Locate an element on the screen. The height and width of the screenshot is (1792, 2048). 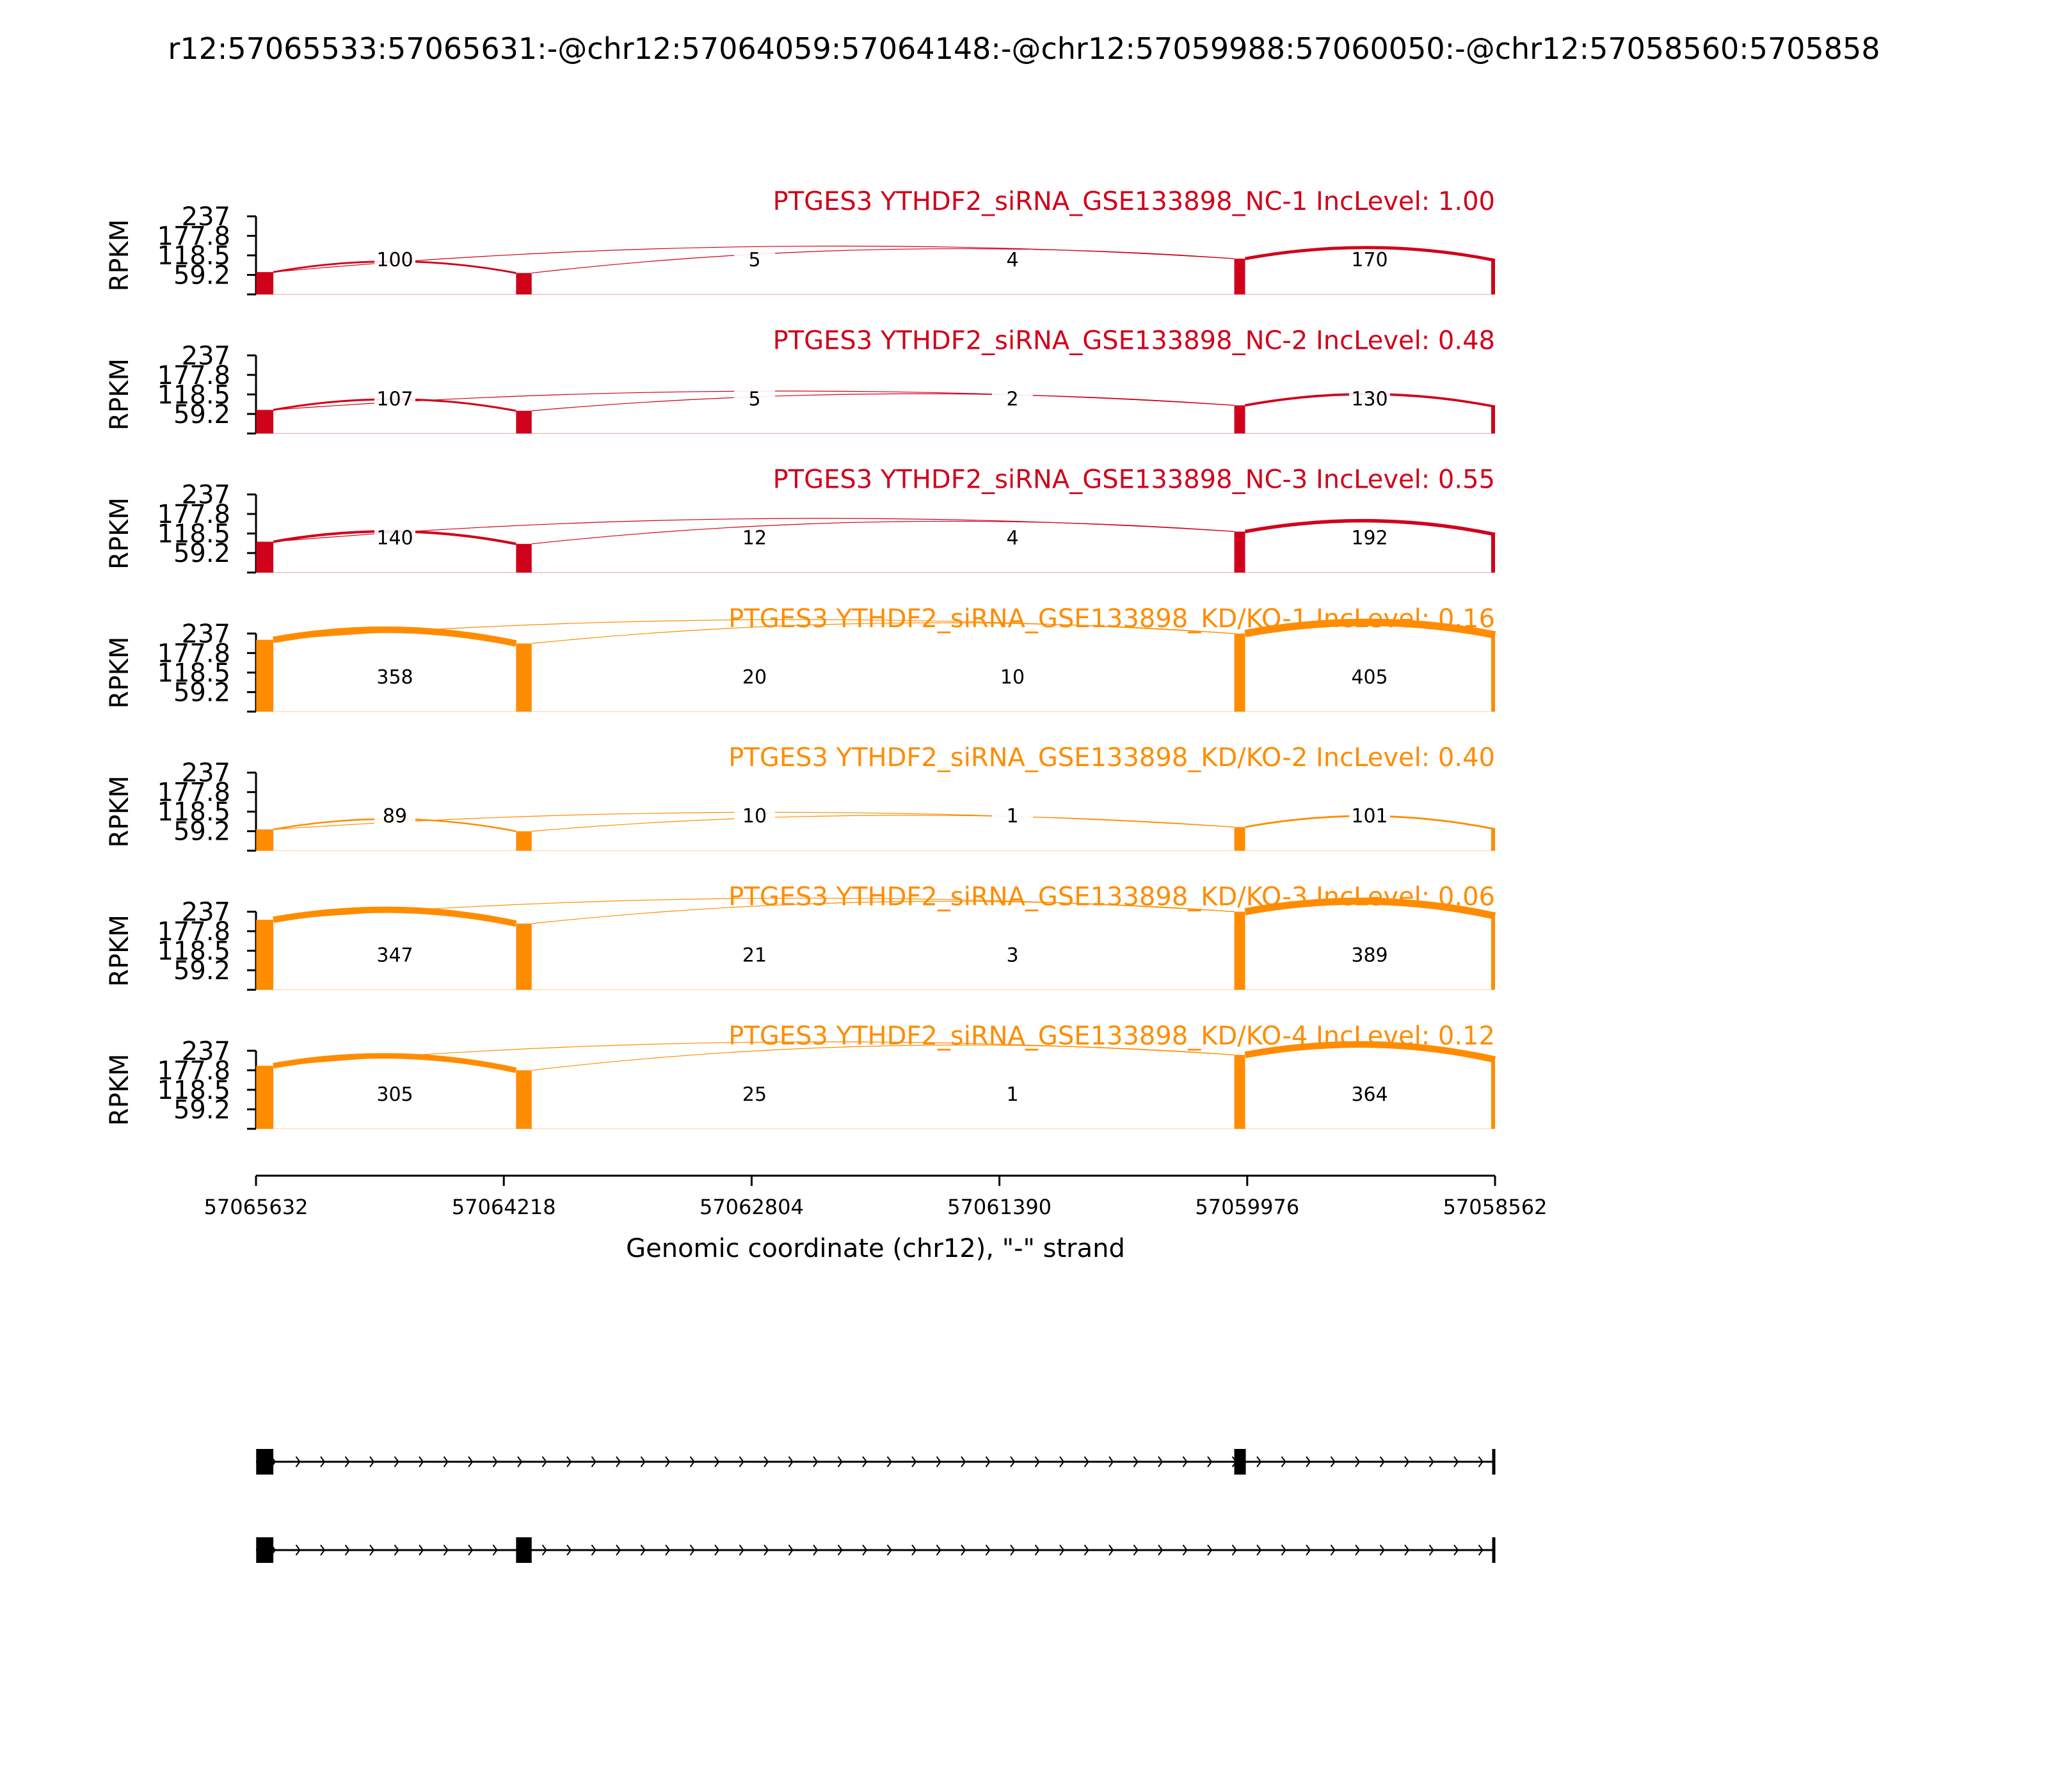
junction-label-1-3: 20 is located at coordinates (754, 677).